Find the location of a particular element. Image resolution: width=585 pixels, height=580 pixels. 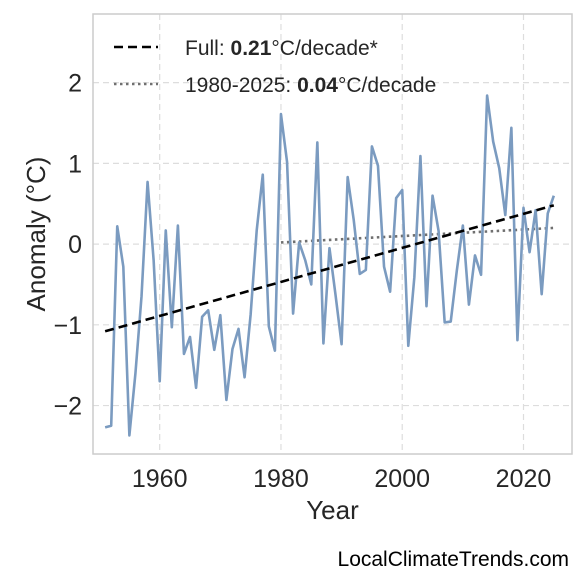

y-tick-label: 1 is located at coordinates (75, 164).